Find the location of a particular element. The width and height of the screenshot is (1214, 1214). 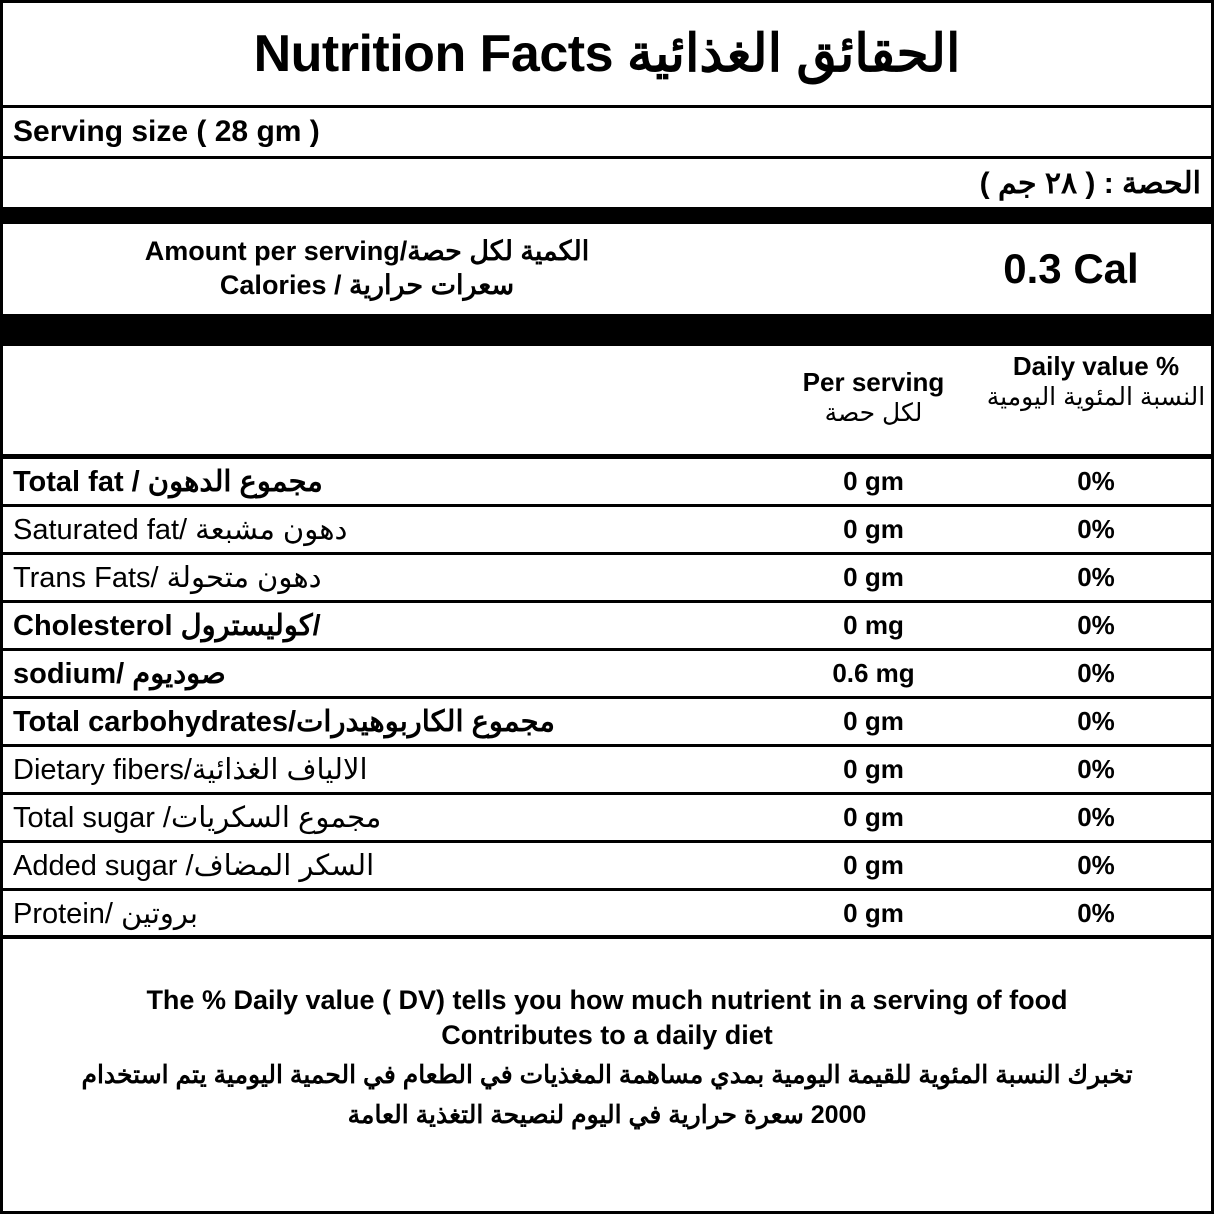

calories-label: Calories / سعرات حرارية is located at coordinates (367, 285).